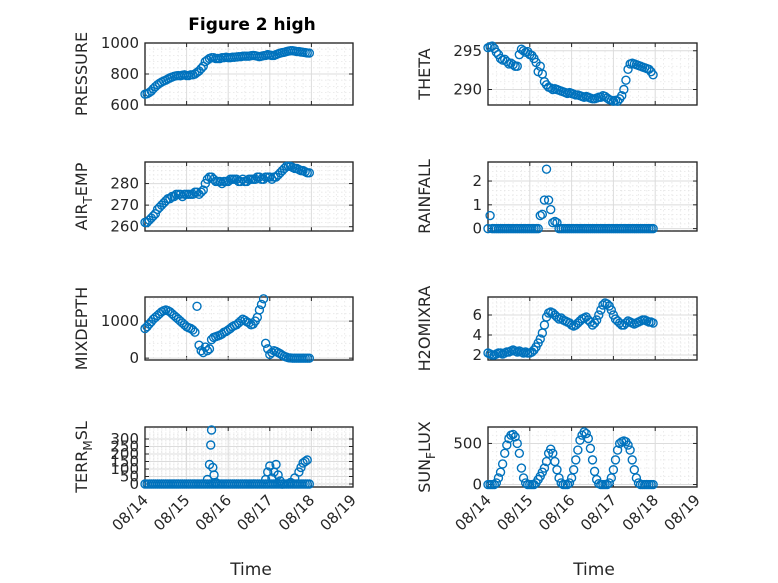 Image resolution: width=778 pixels, height=583 pixels. What do you see at coordinates (467, 90) in the screenshot?
I see `y-tick-label: 290` at bounding box center [467, 90].